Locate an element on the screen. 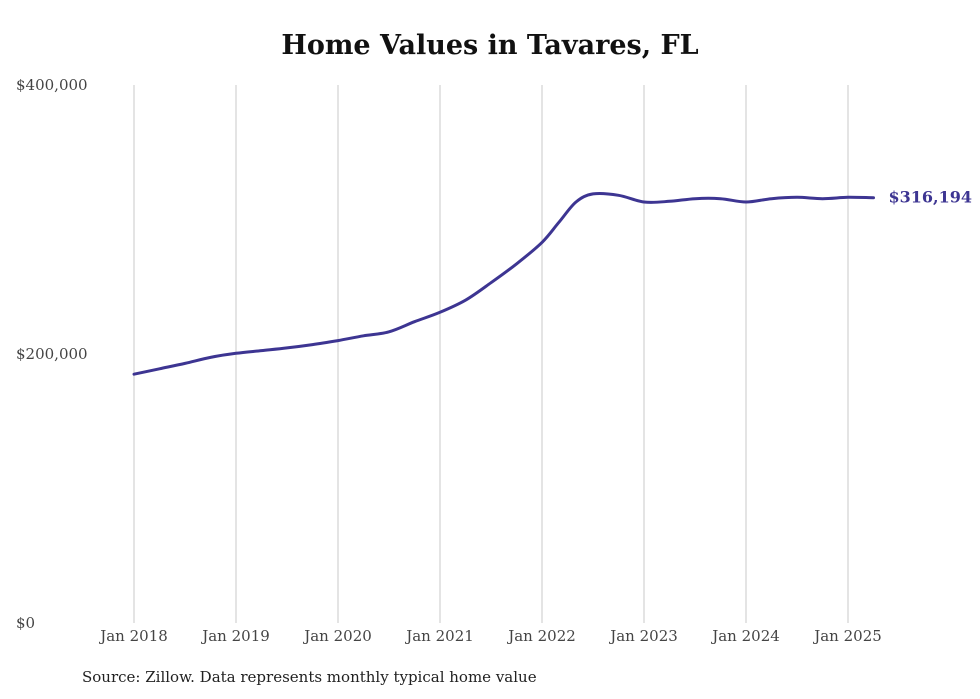 The height and width of the screenshot is (699, 980). x-tick-label: Jan 2019 is located at coordinates (235, 636).